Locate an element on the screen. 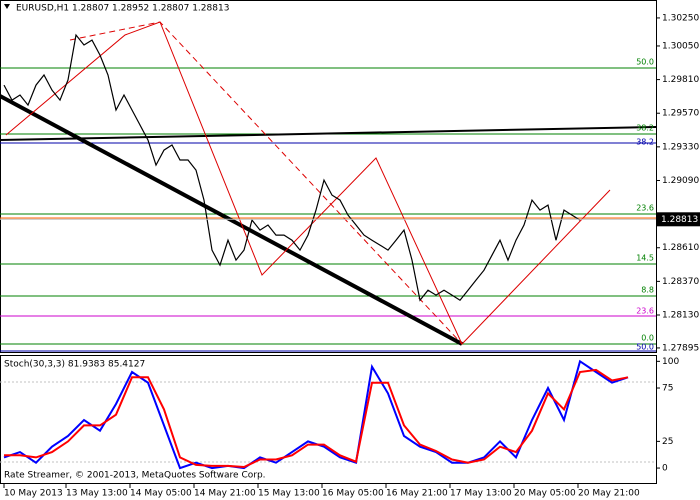 The width and height of the screenshot is (700, 500). x-tick-label: 16 May 05:00 is located at coordinates (353, 494).